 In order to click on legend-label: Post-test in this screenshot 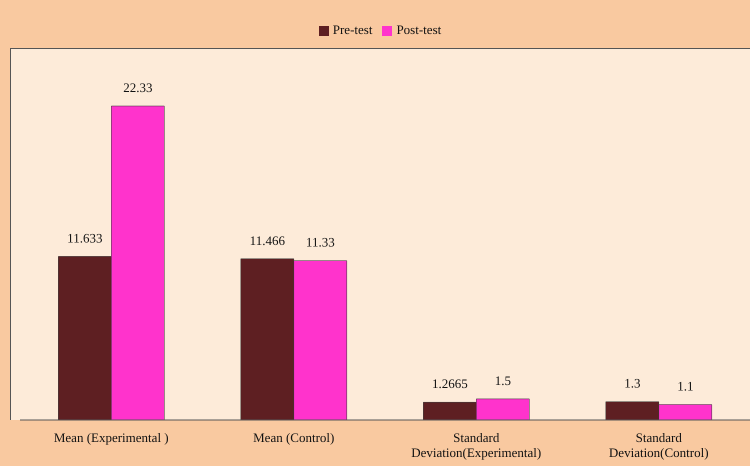, I will do `click(419, 29)`.